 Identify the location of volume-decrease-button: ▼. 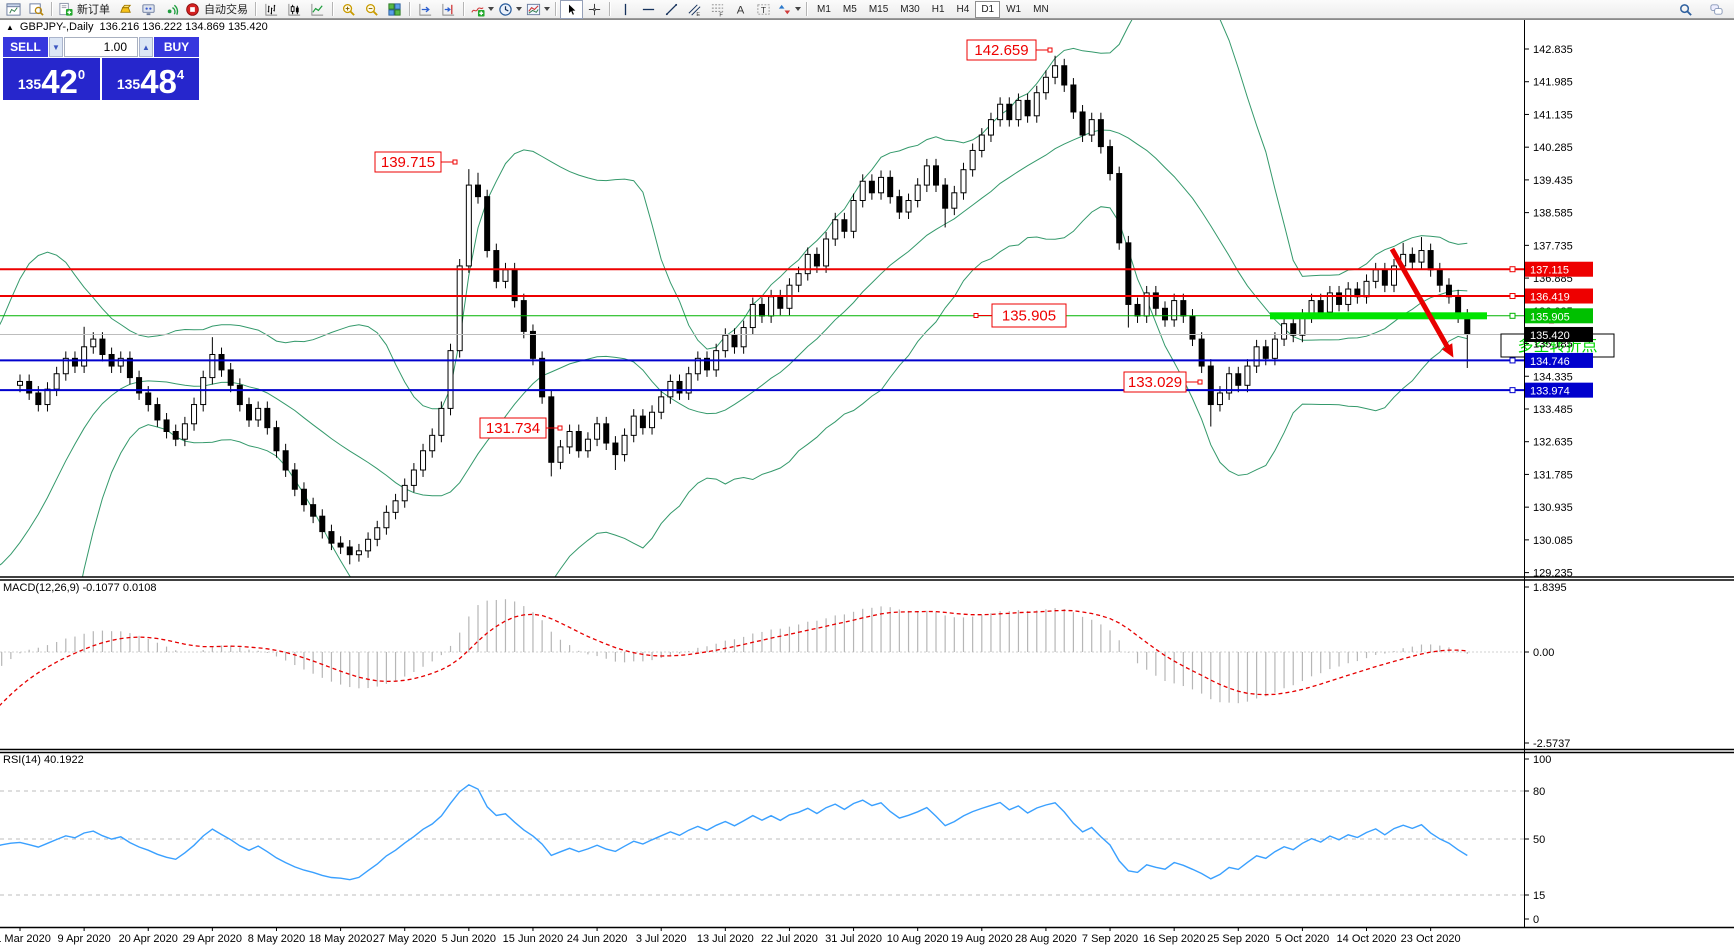
(56, 47).